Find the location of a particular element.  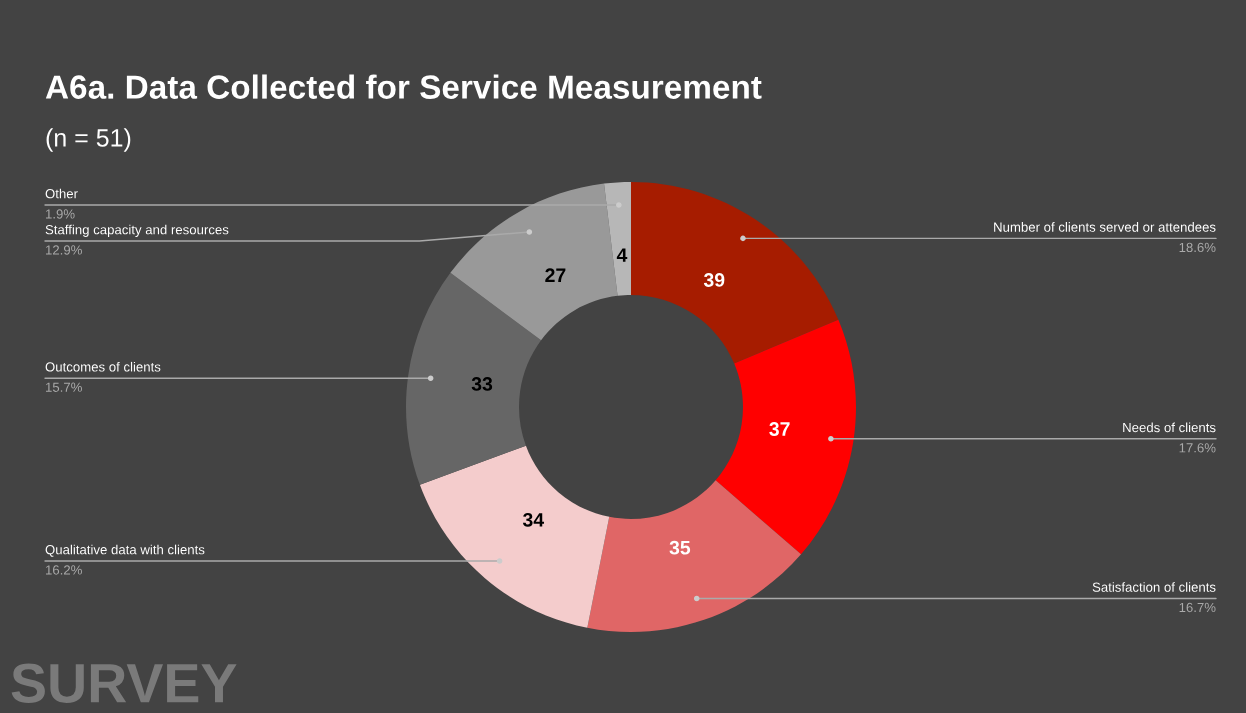

data-label: 34 is located at coordinates (533, 519).